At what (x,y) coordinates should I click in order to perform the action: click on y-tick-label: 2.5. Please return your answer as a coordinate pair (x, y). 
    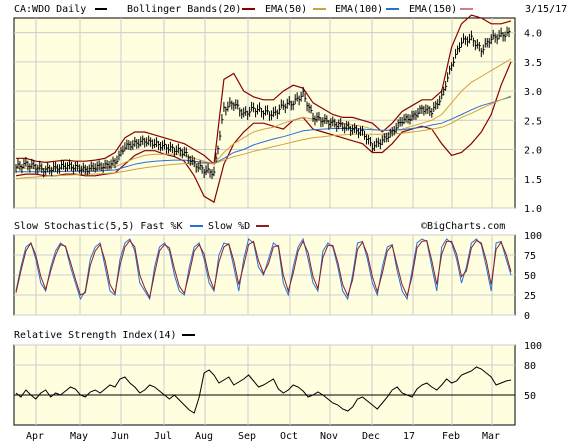
    Looking at the image, I should click on (533, 121).